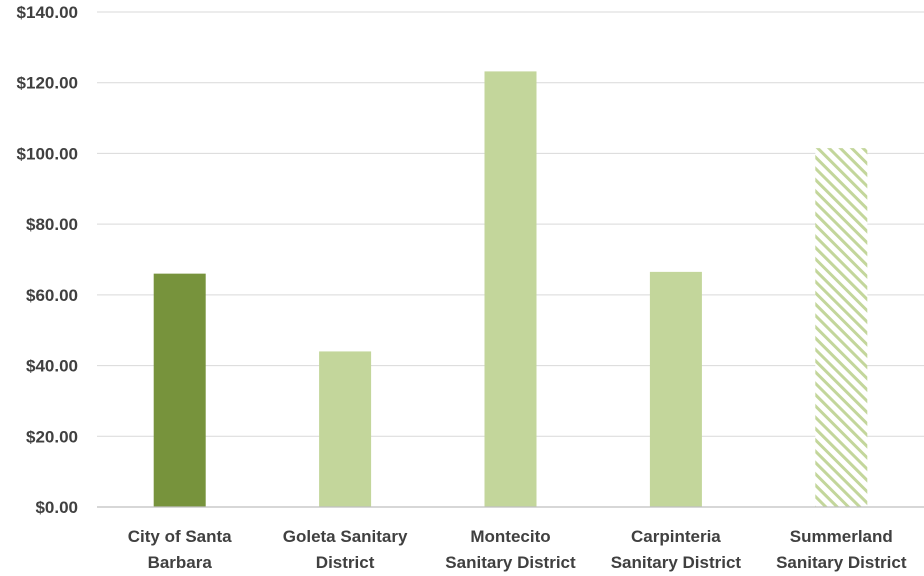 This screenshot has width=924, height=576. I want to click on y-tick-label: $100.00, so click(47, 153).